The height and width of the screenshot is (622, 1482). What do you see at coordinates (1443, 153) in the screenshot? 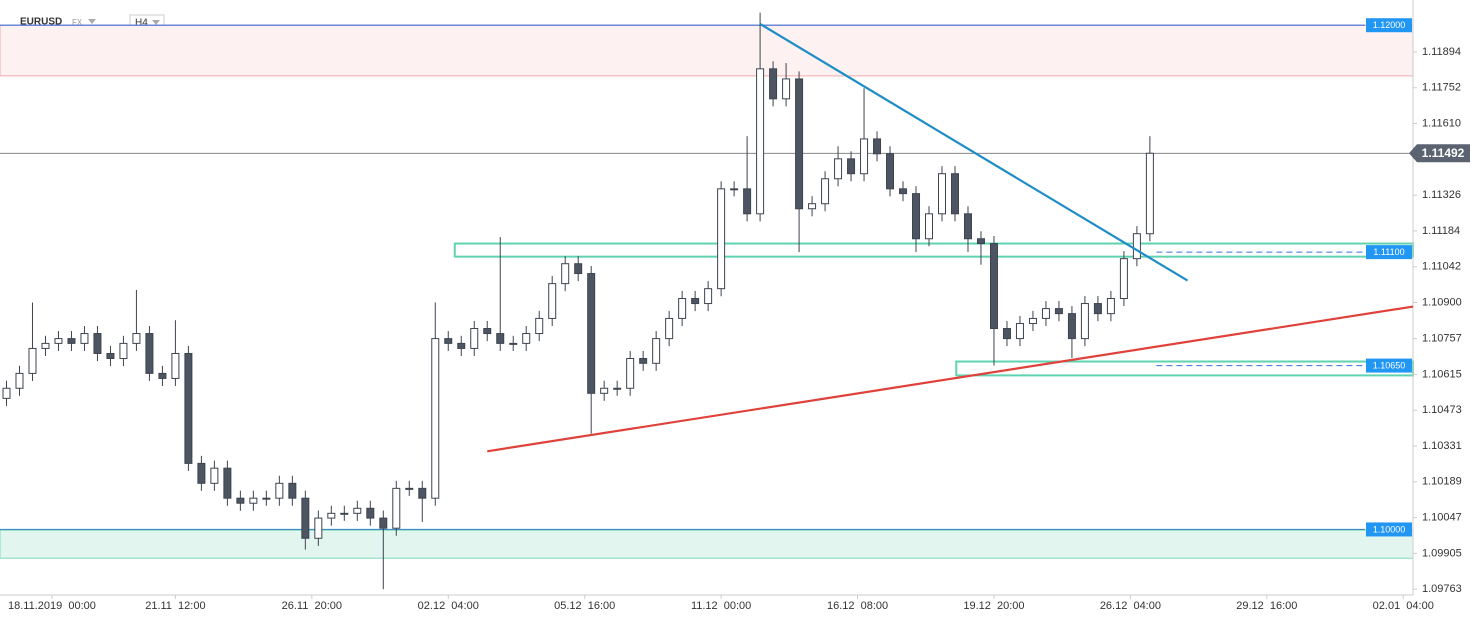
I see `current-price-label: 1.11492` at bounding box center [1443, 153].